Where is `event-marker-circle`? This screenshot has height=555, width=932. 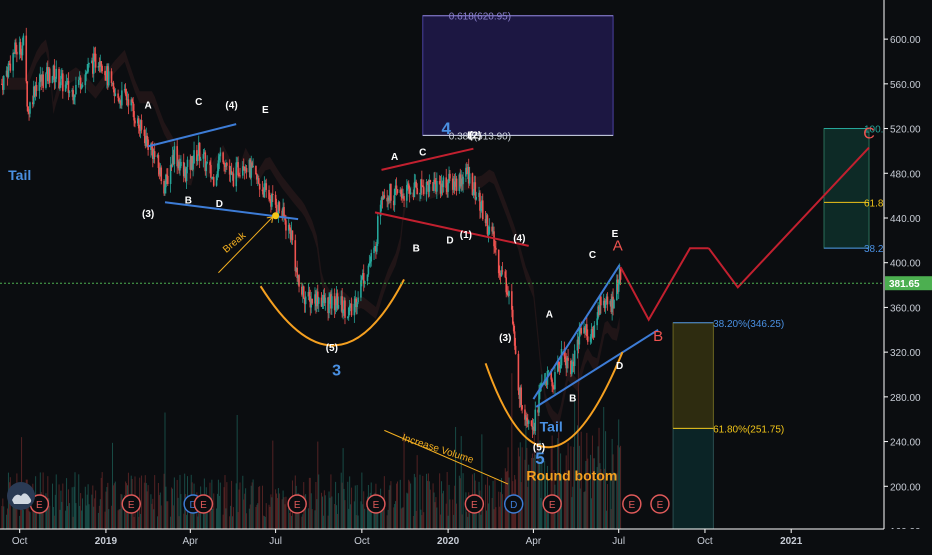
event-marker-circle is located at coordinates (131, 504).